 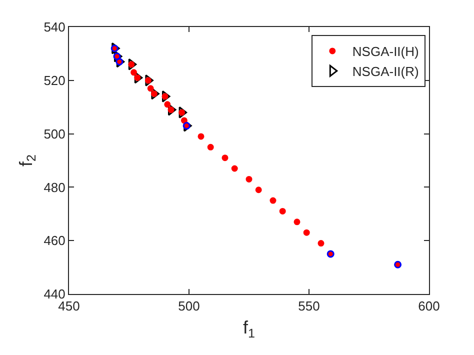 I want to click on y-tick-label: 540, so click(x=55, y=27).